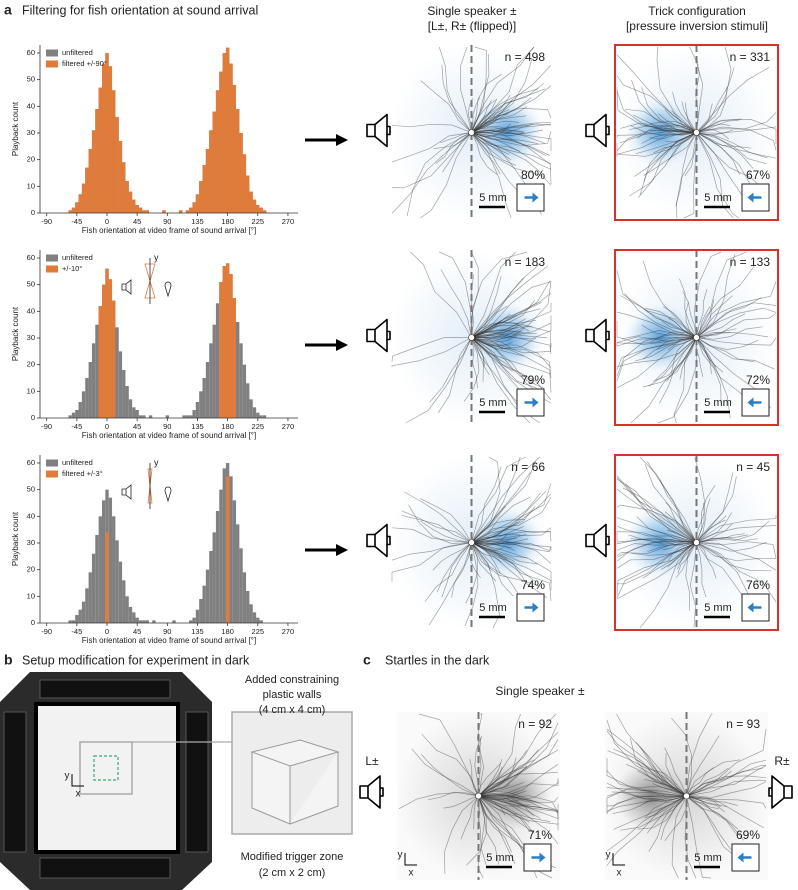 This screenshot has width=798, height=890. Describe the element at coordinates (753, 467) in the screenshot. I see `sample-size: n = 45` at that location.